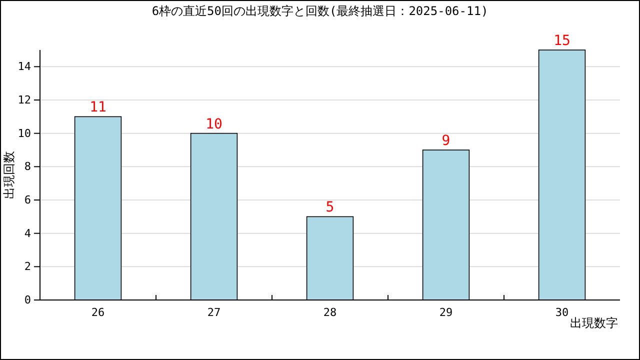  Describe the element at coordinates (562, 312) in the screenshot. I see `x-tick-label: 30` at that location.